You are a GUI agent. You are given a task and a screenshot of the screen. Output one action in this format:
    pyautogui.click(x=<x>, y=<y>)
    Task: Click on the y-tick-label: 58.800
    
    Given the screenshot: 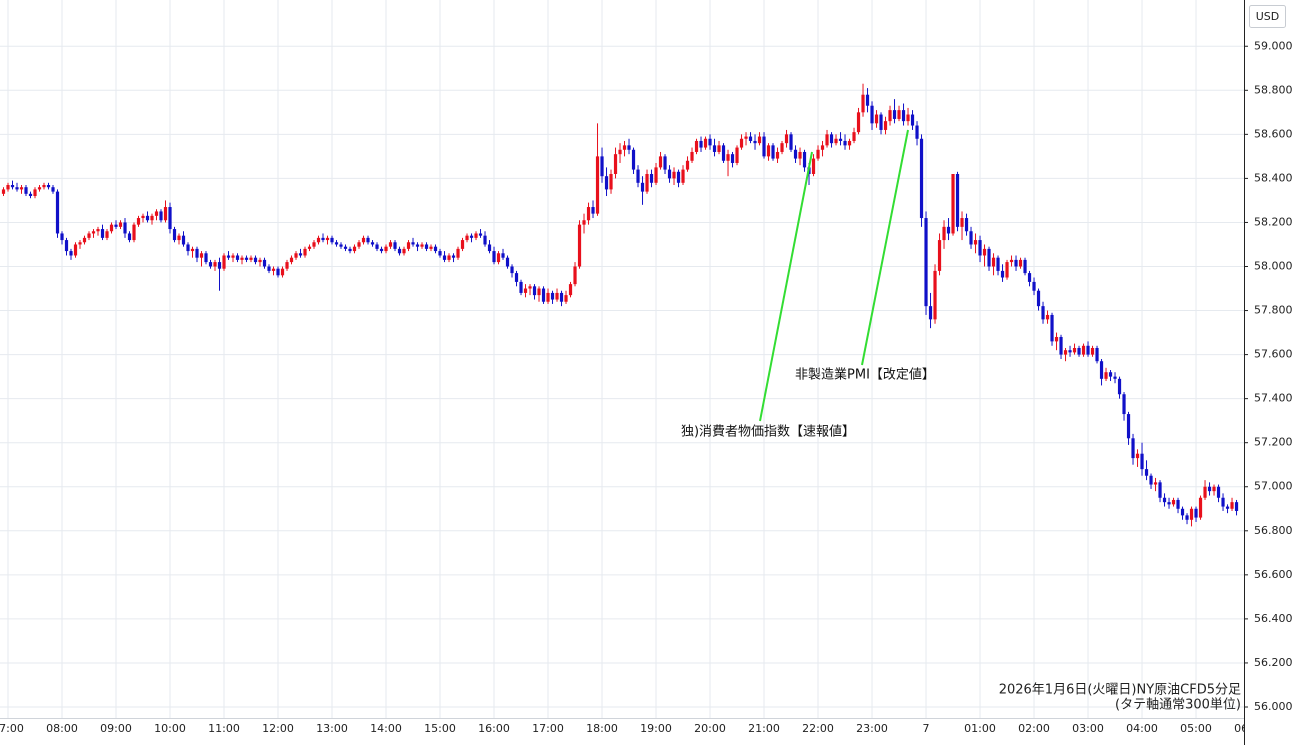 What is the action you would take?
    pyautogui.click(x=1273, y=89)
    